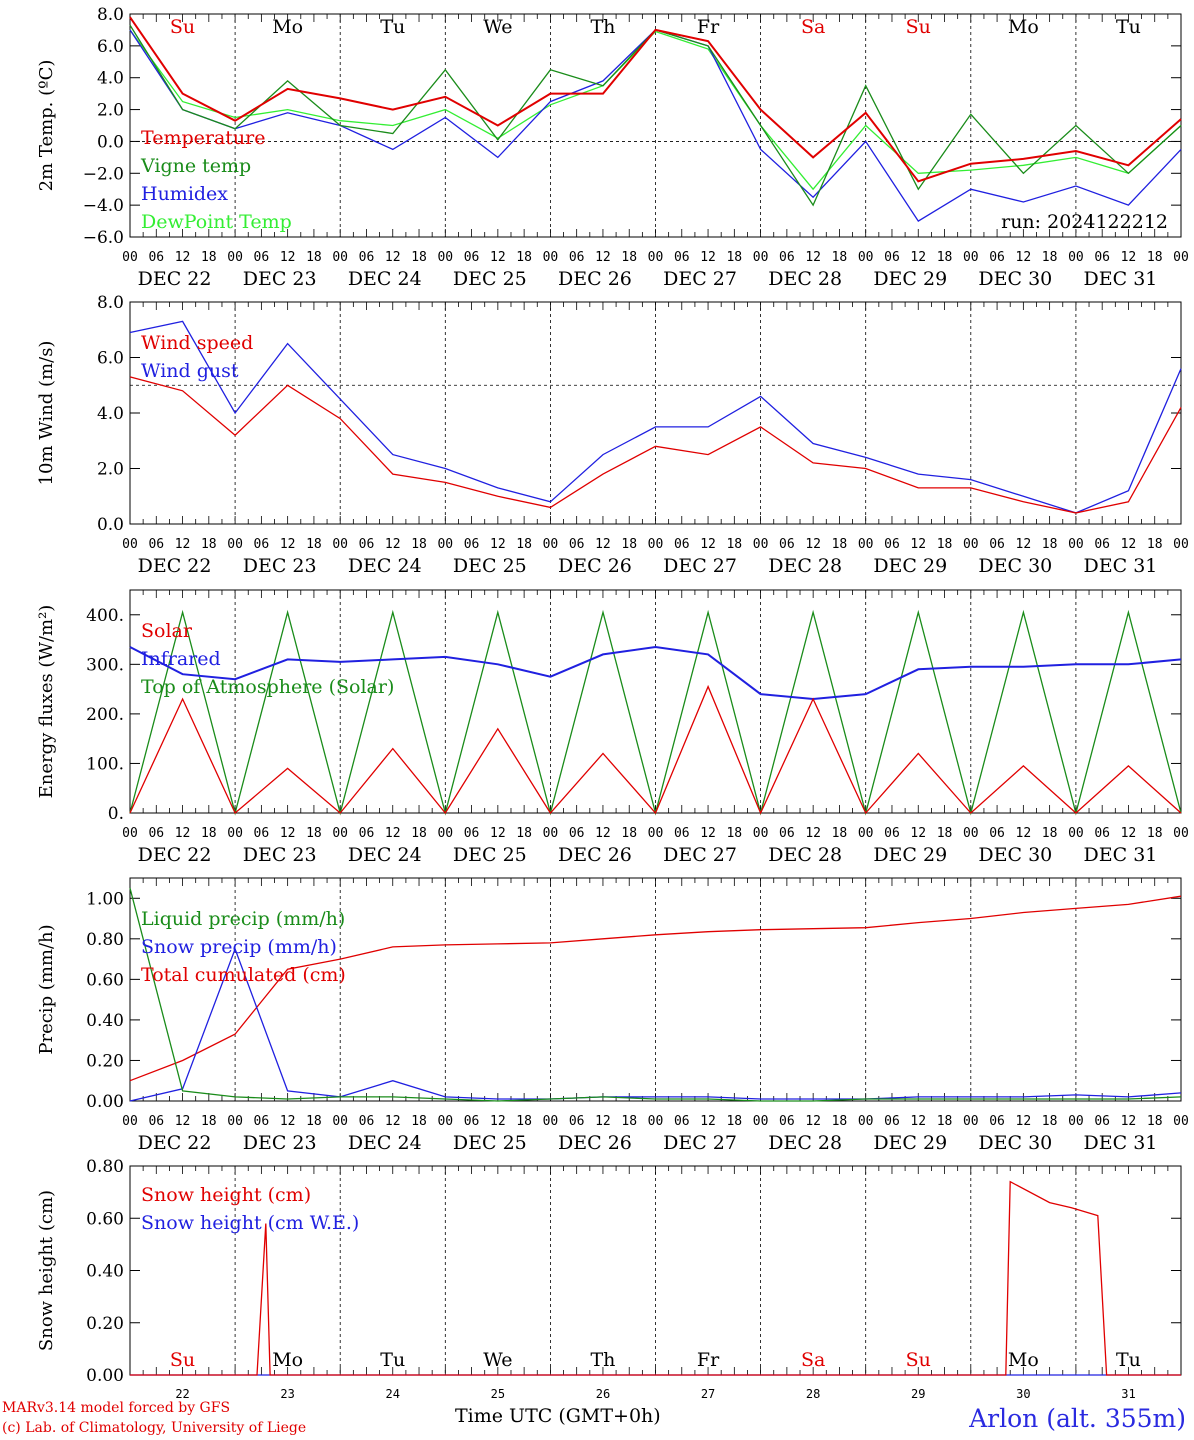 This screenshot has width=1194, height=1440. What do you see at coordinates (393, 1394) in the screenshot?
I see `day-number: 24` at bounding box center [393, 1394].